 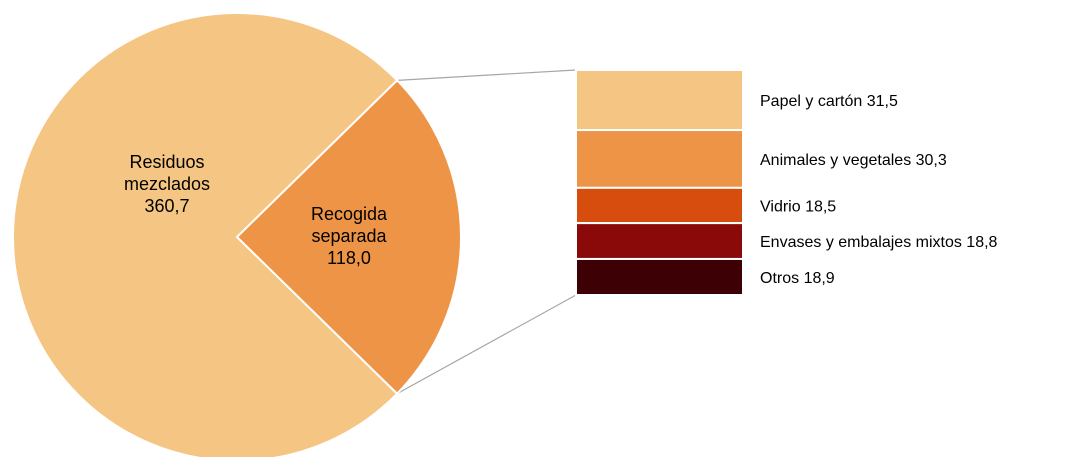 What do you see at coordinates (349, 258) in the screenshot?
I see `pie-recogida-separada-value: 118,0` at bounding box center [349, 258].